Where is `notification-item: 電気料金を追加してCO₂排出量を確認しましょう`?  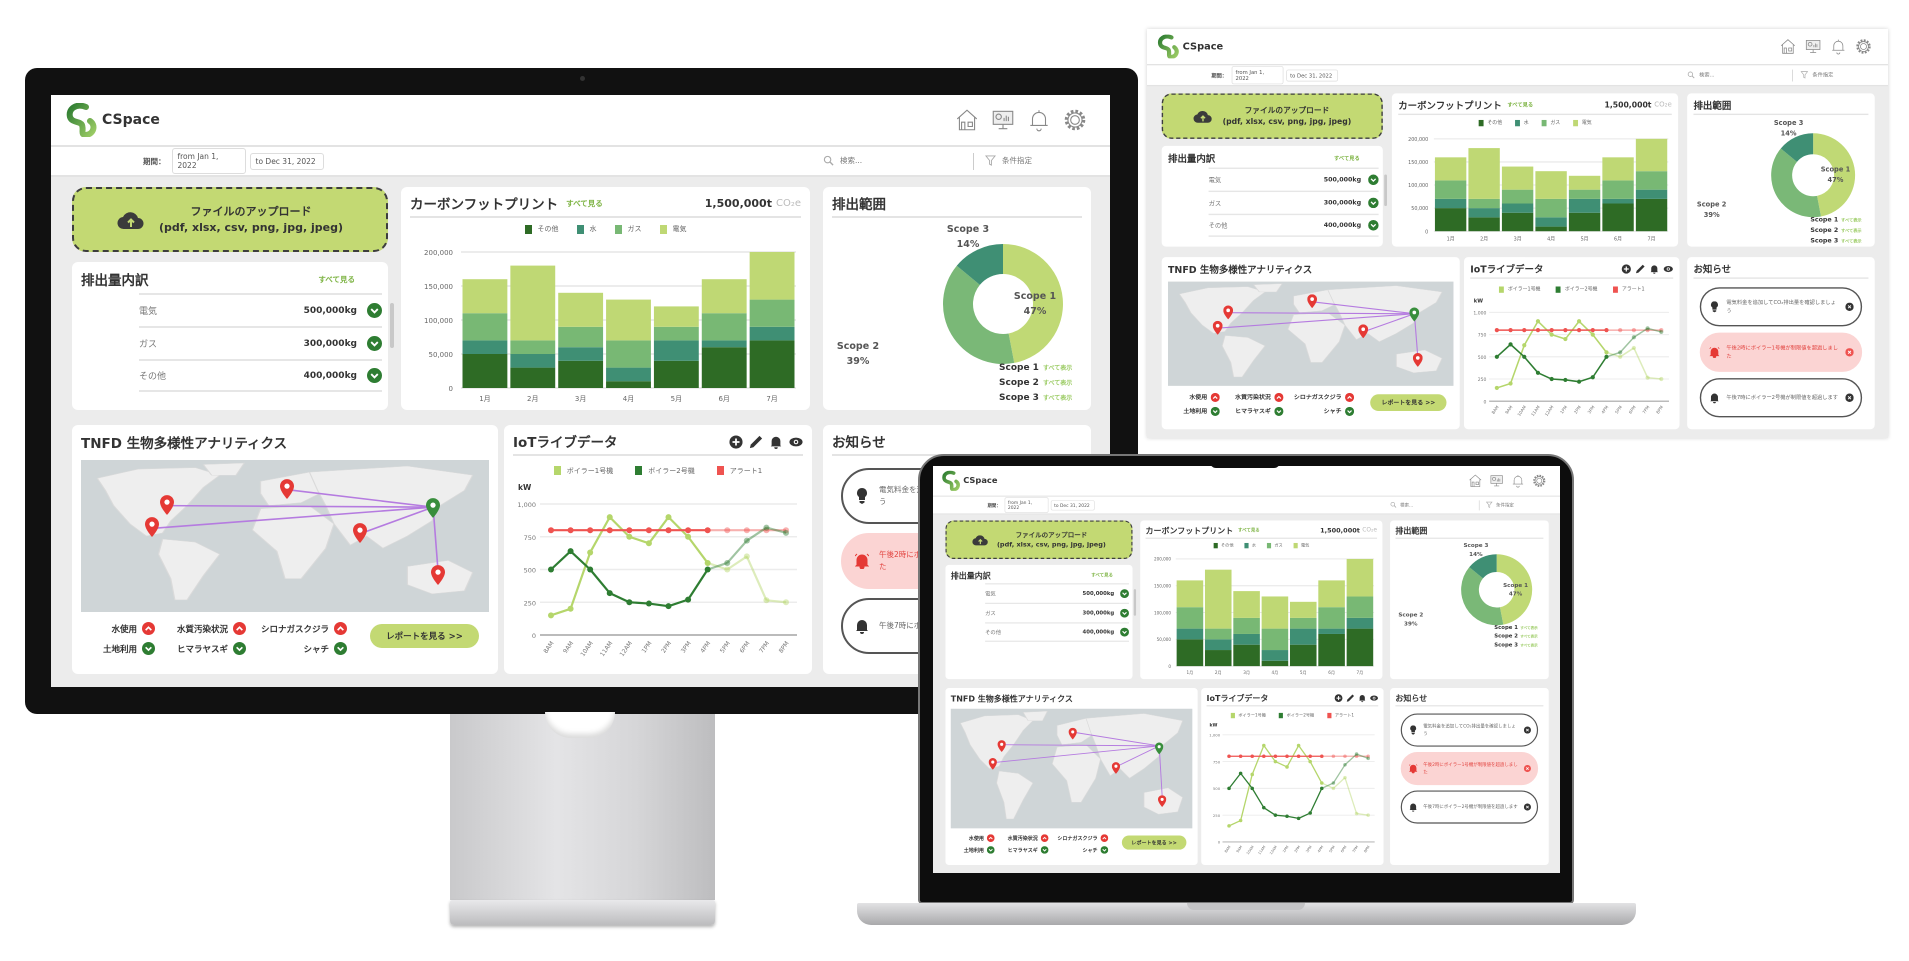
notification-item: 電気料金を追加してCO₂排出量を確認しましょう is located at coordinates (1781, 307).